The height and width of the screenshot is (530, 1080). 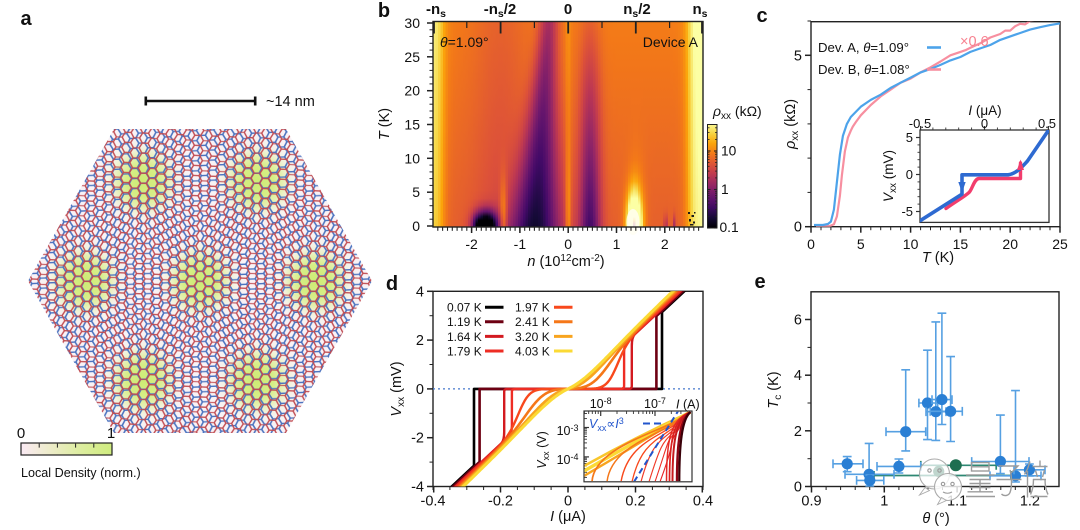 I want to click on svg-text: 0.2, so click(x=635, y=502).